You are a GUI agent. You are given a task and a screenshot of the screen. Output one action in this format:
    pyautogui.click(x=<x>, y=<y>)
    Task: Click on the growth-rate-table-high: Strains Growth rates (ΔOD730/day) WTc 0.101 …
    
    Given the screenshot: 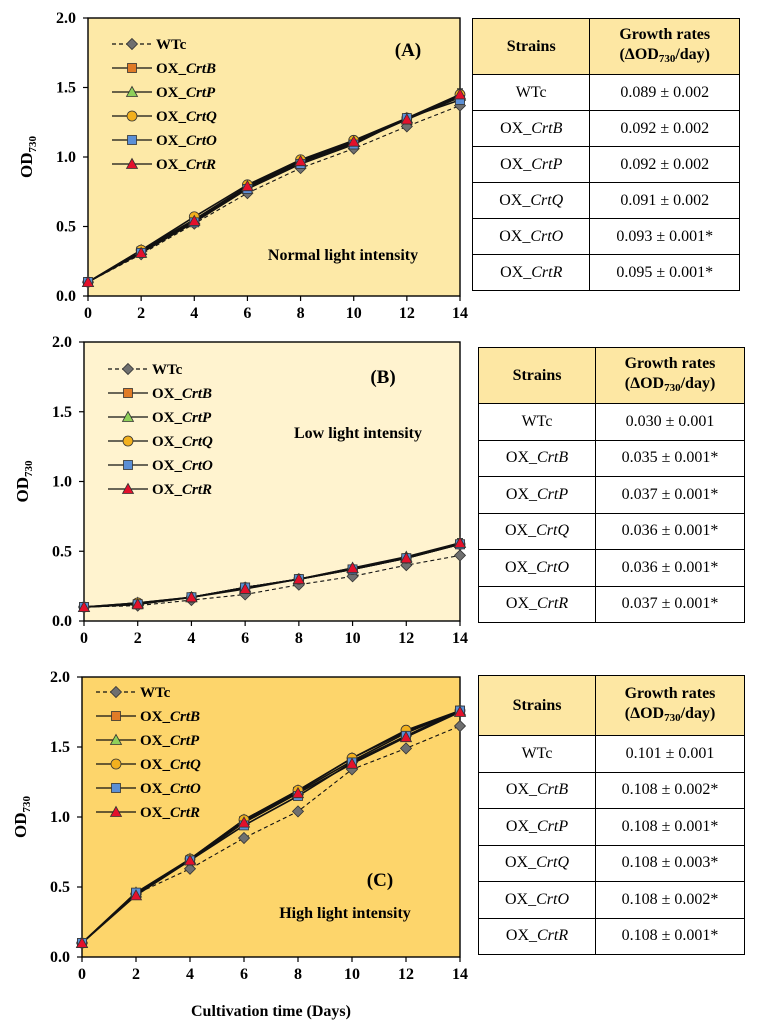 What is the action you would take?
    pyautogui.click(x=611, y=815)
    